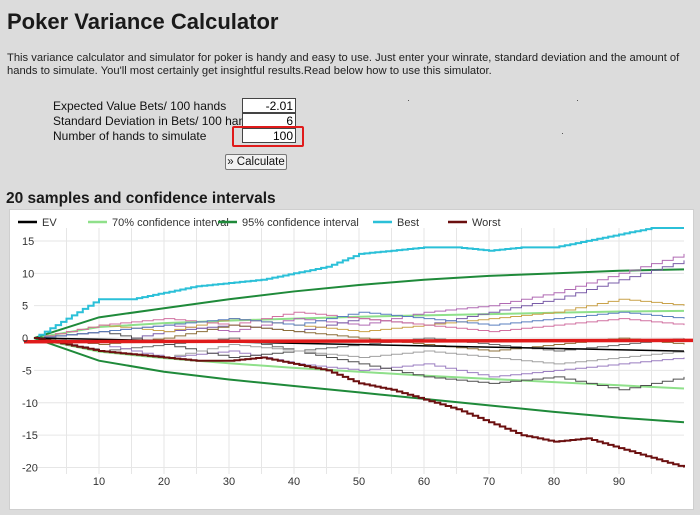 This screenshot has height=515, width=700. Describe the element at coordinates (28, 274) in the screenshot. I see `y-tick-label: 10` at that location.